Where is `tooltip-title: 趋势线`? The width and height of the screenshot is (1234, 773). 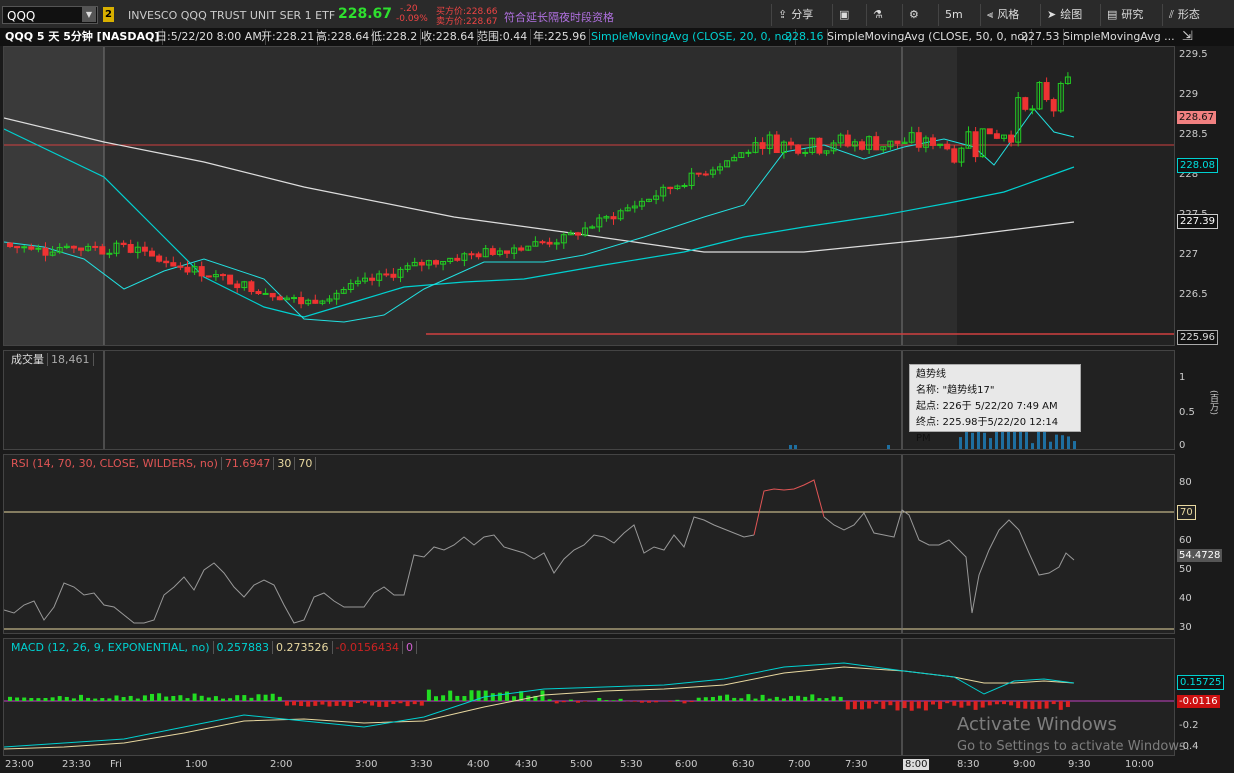 tooltip-title: 趋势线 is located at coordinates (931, 374).